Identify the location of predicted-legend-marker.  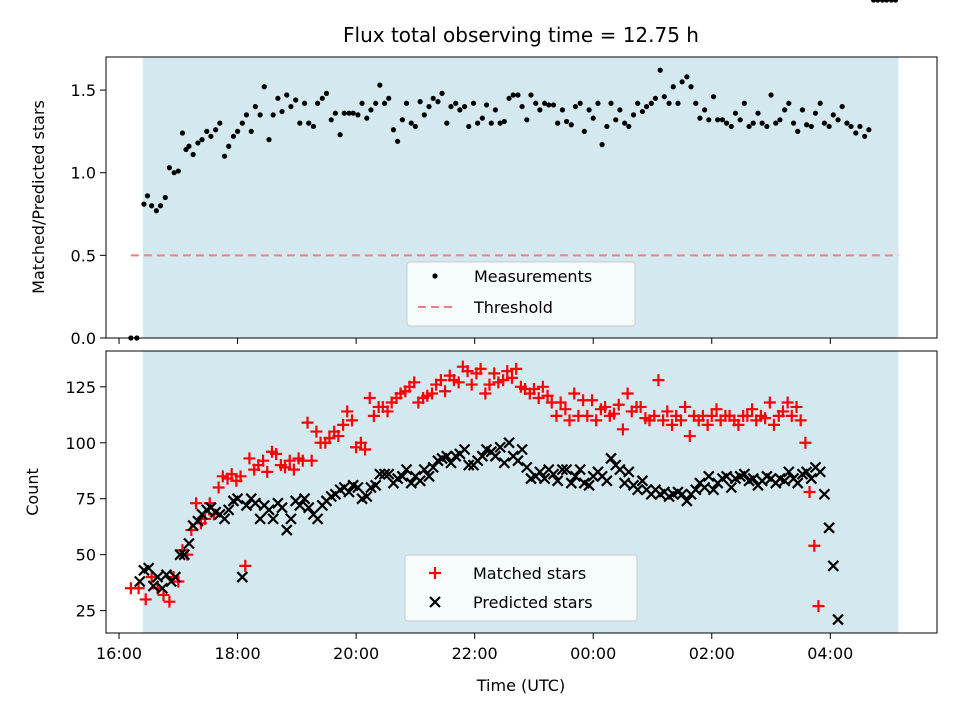
(435, 602).